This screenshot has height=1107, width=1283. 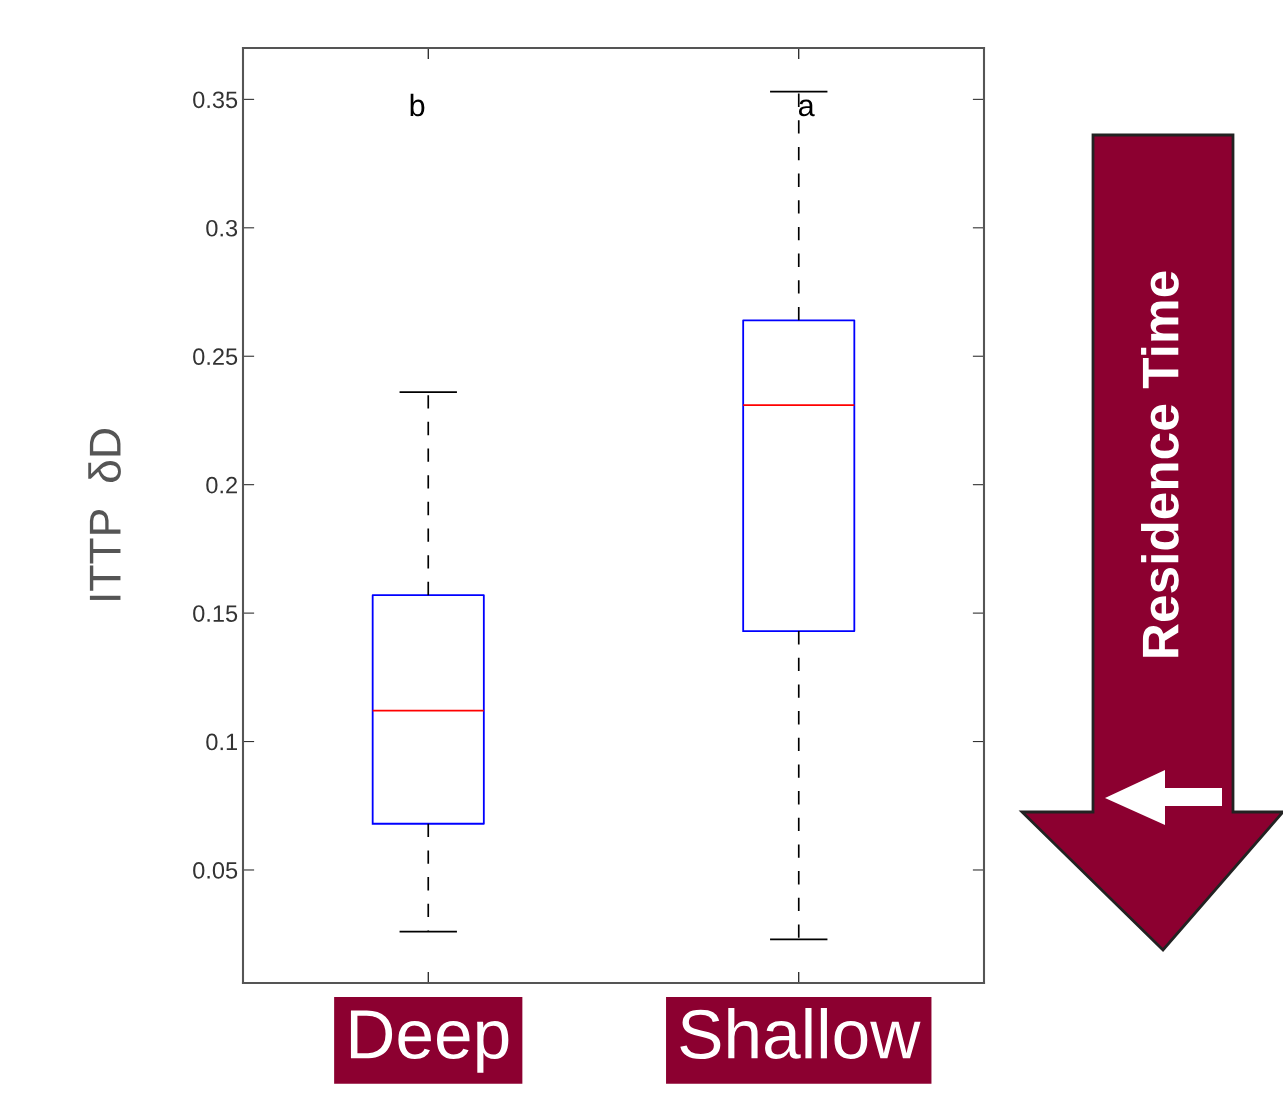 What do you see at coordinates (221, 742) in the screenshot?
I see `y-tick-label: 0.1` at bounding box center [221, 742].